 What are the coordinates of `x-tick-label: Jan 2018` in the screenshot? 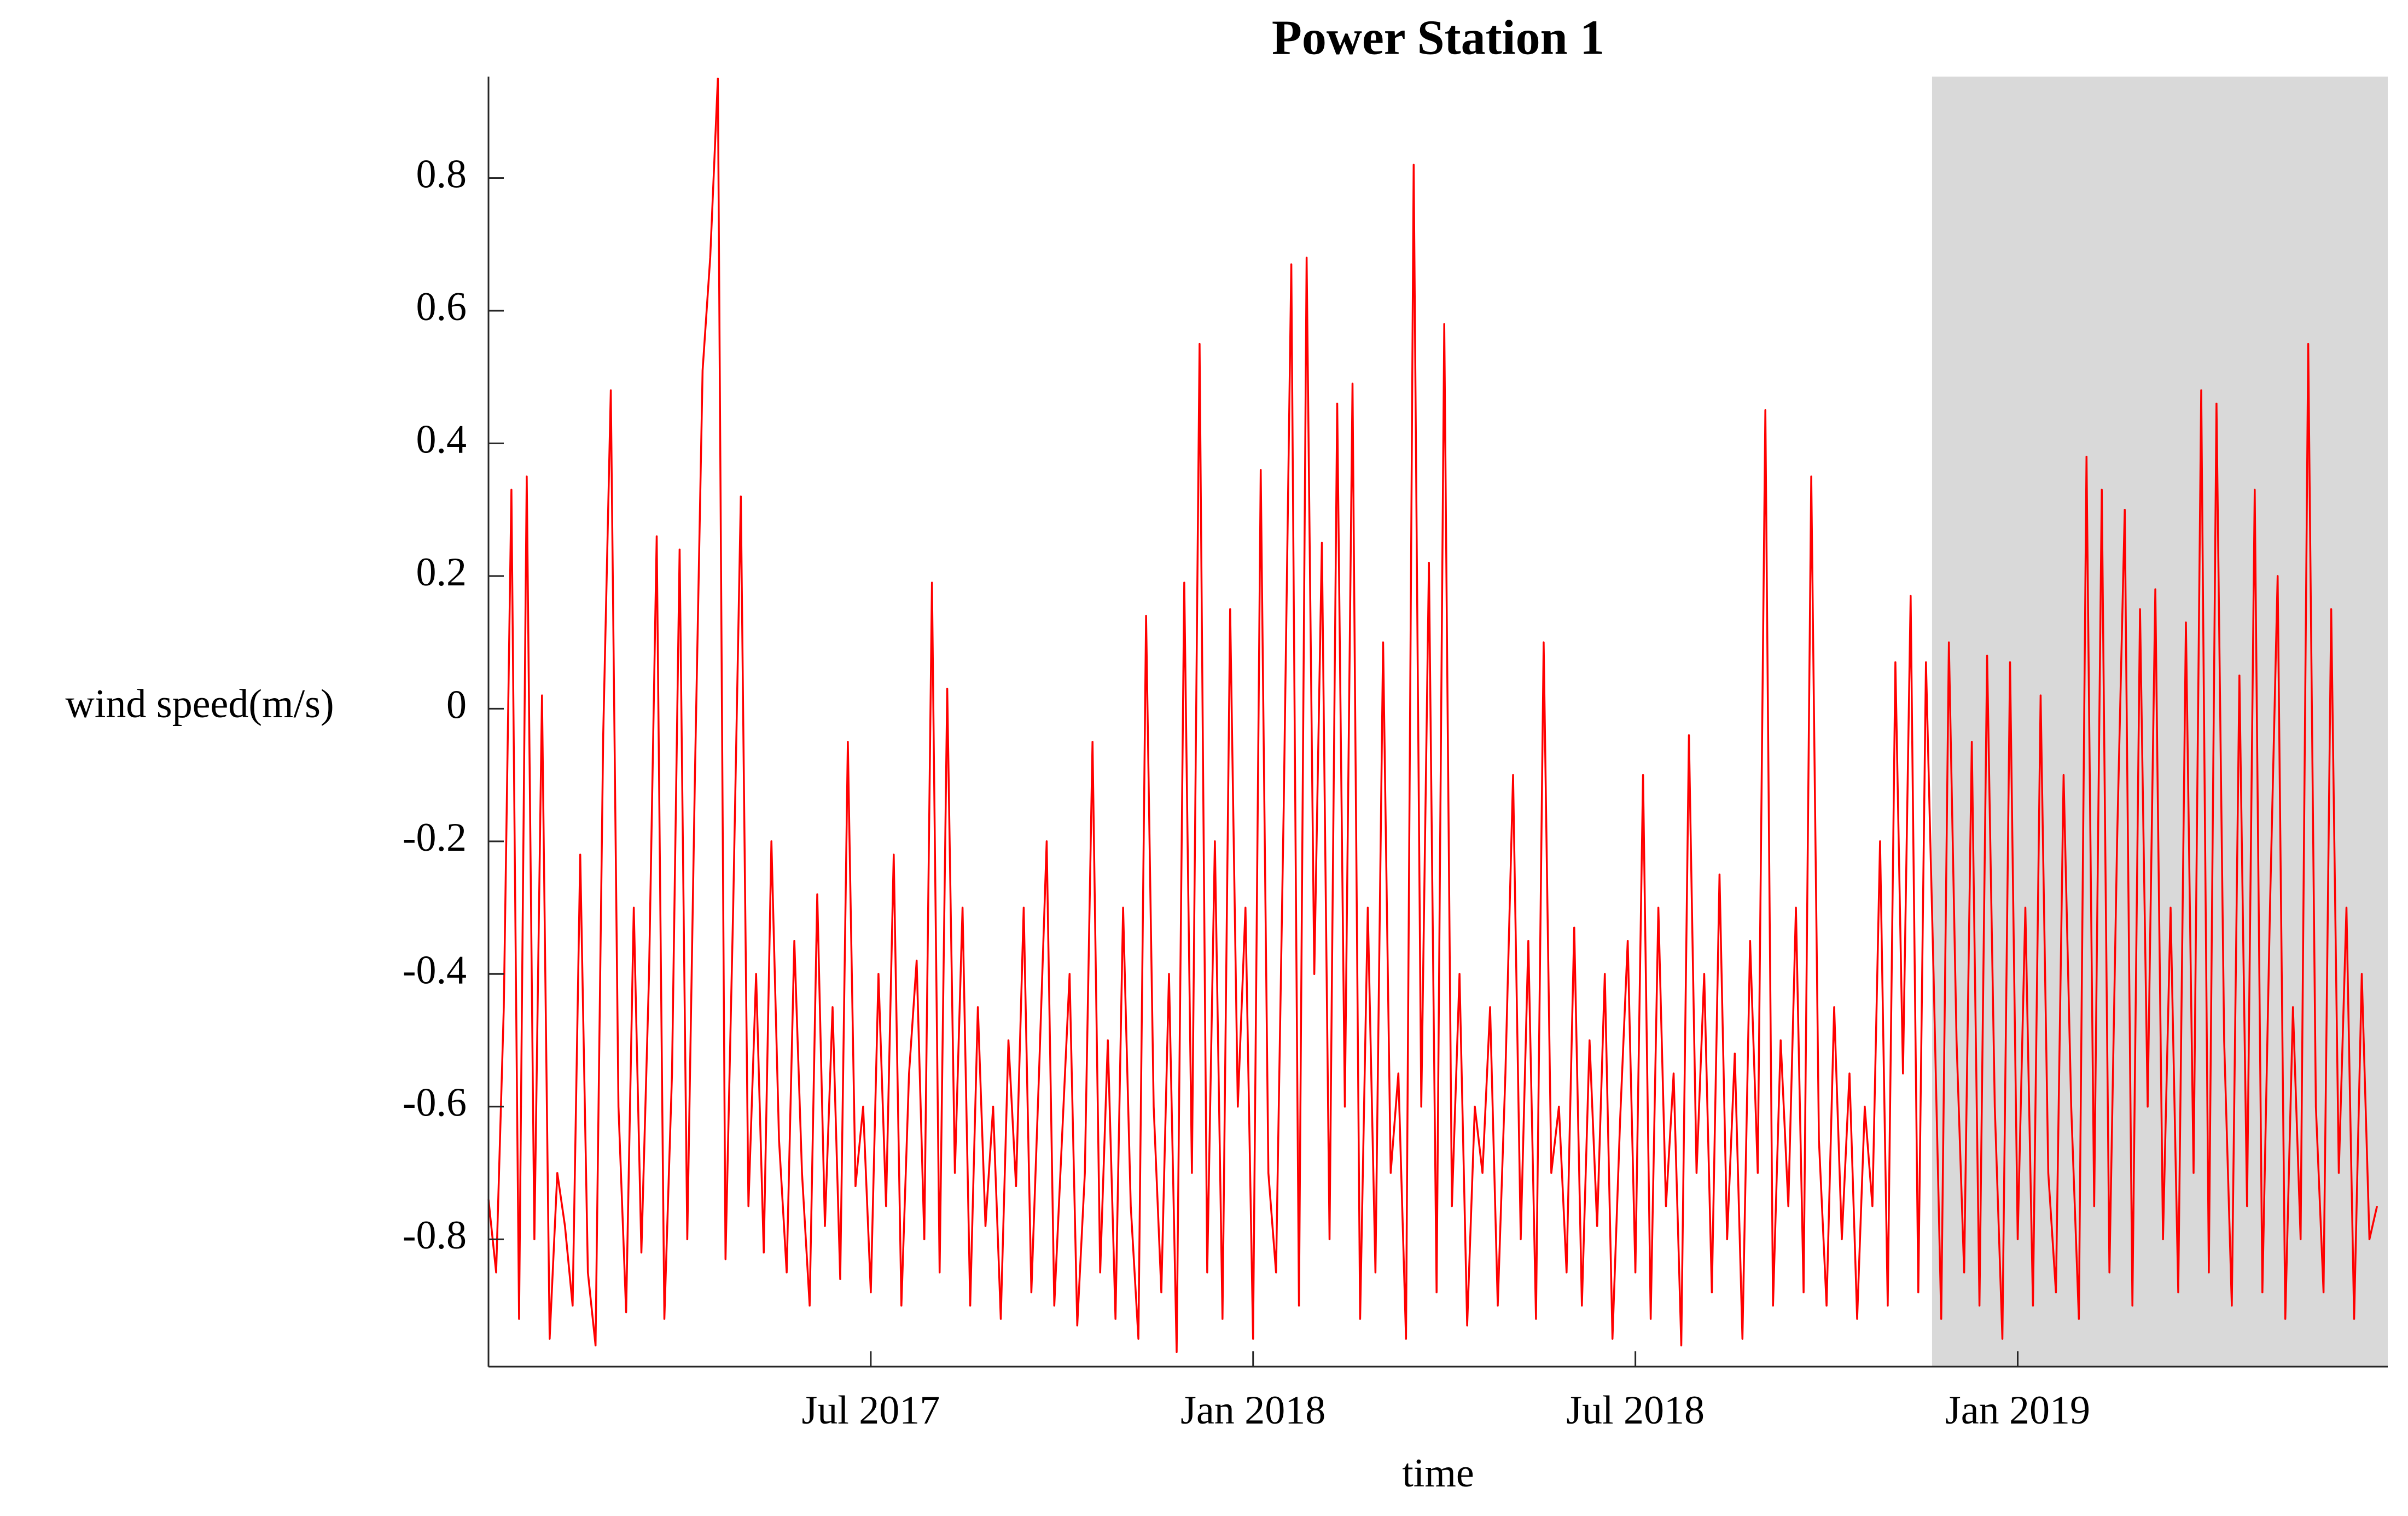 It's located at (1252, 1410).